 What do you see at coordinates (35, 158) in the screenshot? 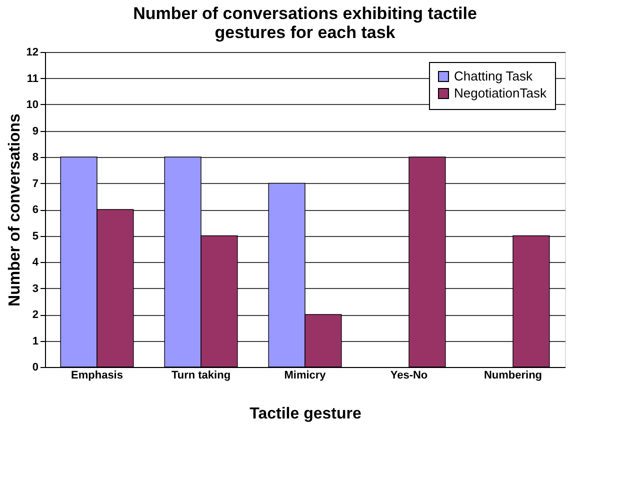
I see `y-tick-label: 8` at bounding box center [35, 158].